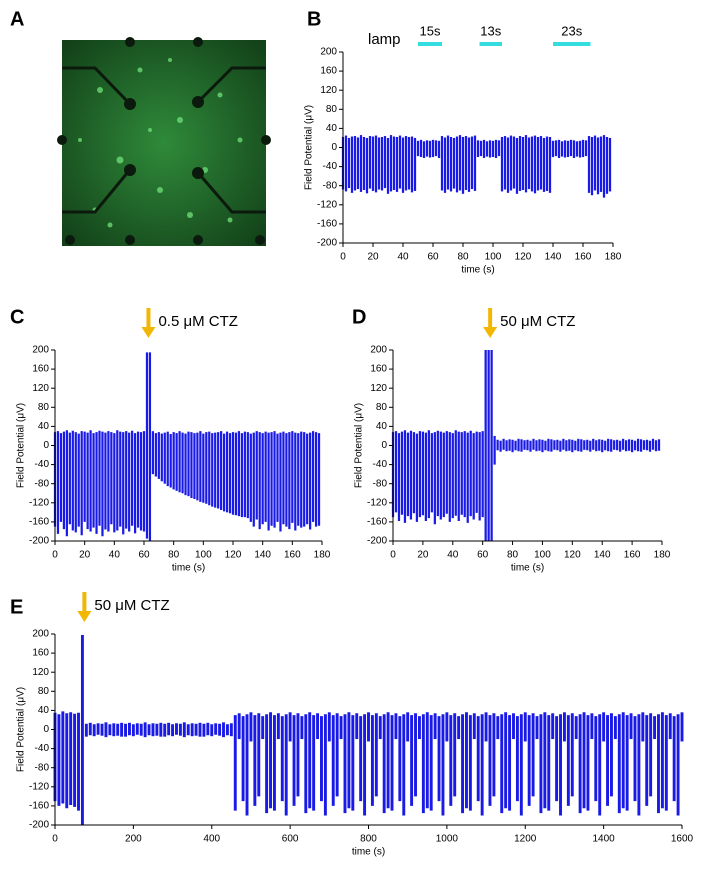 The image size is (701, 874). I want to click on annotation: 0.5 μM CTZ, so click(197, 321).